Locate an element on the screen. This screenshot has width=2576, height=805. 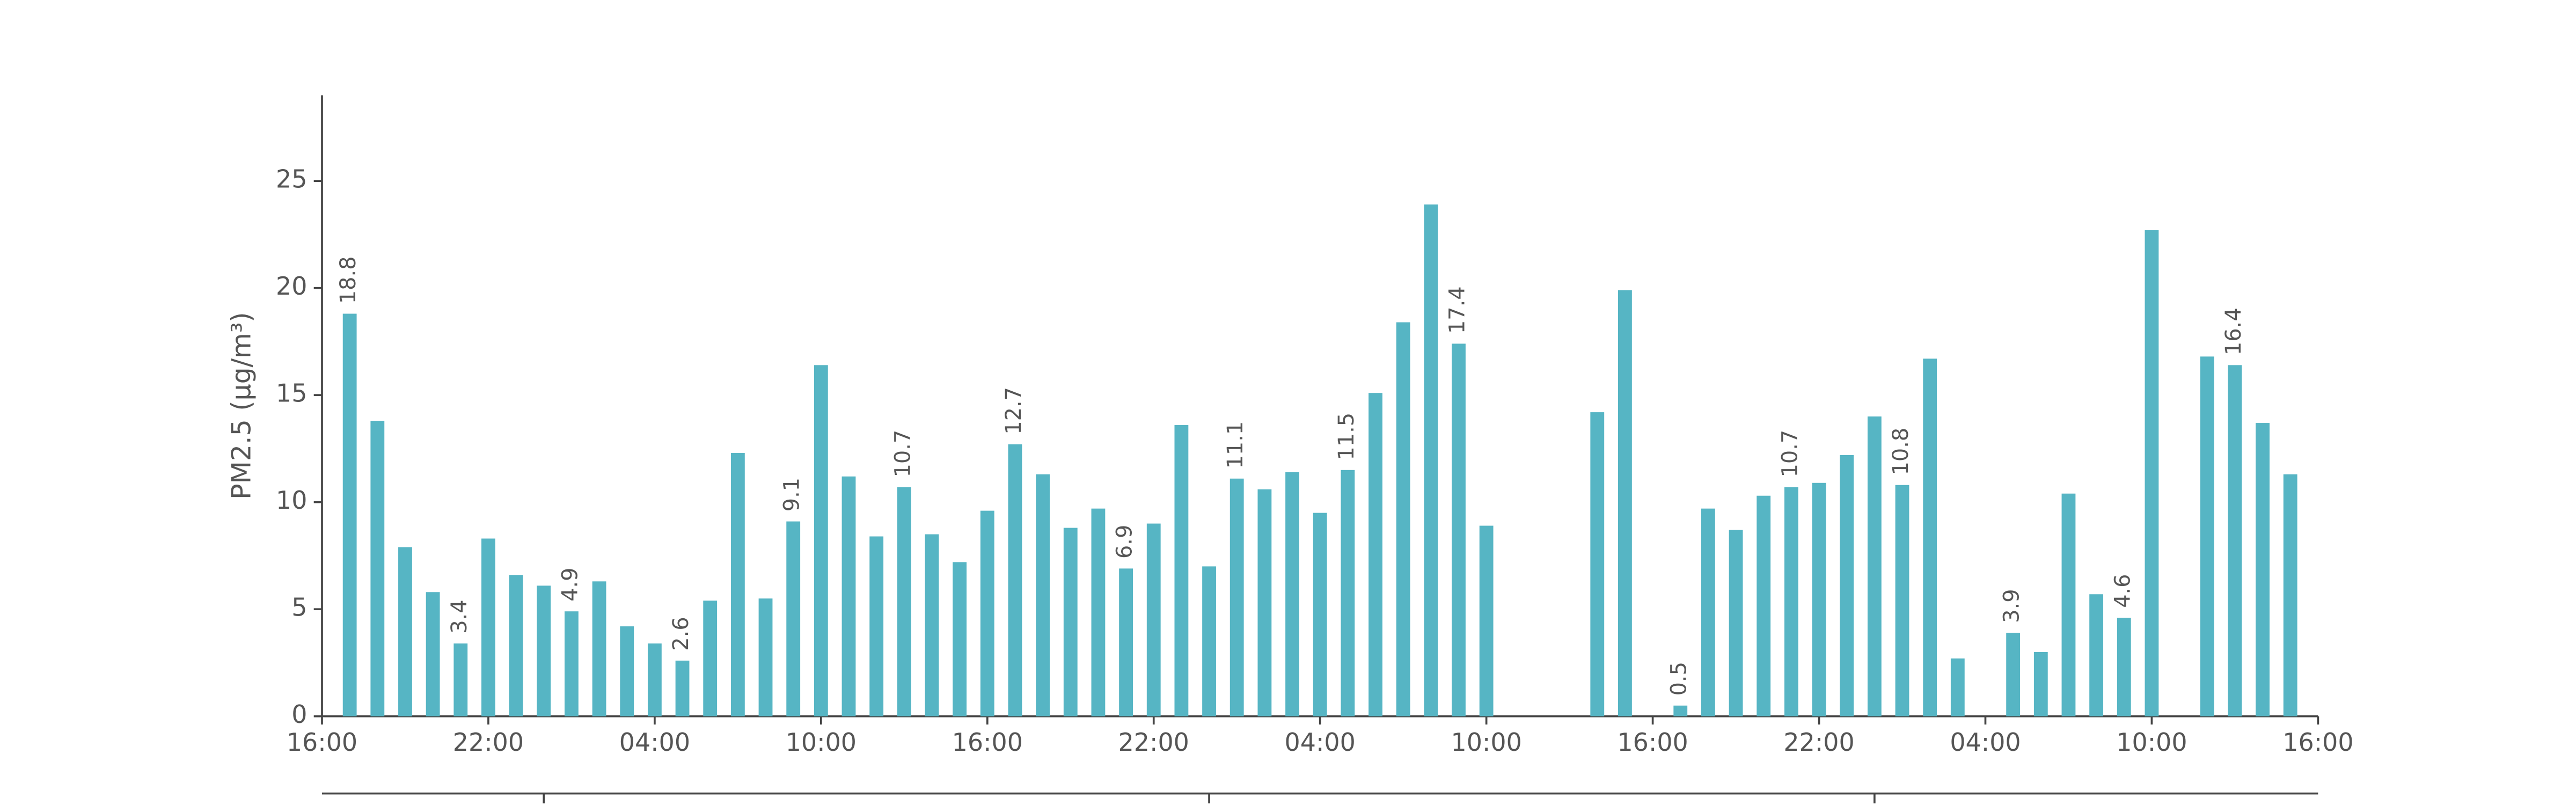
value-label: 10.8 is located at coordinates (1901, 451).